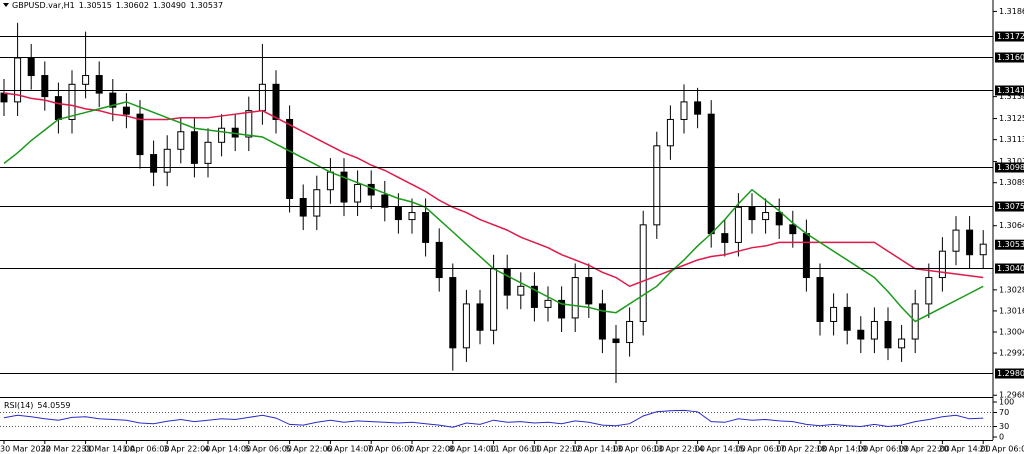 The height and width of the screenshot is (454, 1024). What do you see at coordinates (493, 418) in the screenshot?
I see `rsi-line` at bounding box center [493, 418].